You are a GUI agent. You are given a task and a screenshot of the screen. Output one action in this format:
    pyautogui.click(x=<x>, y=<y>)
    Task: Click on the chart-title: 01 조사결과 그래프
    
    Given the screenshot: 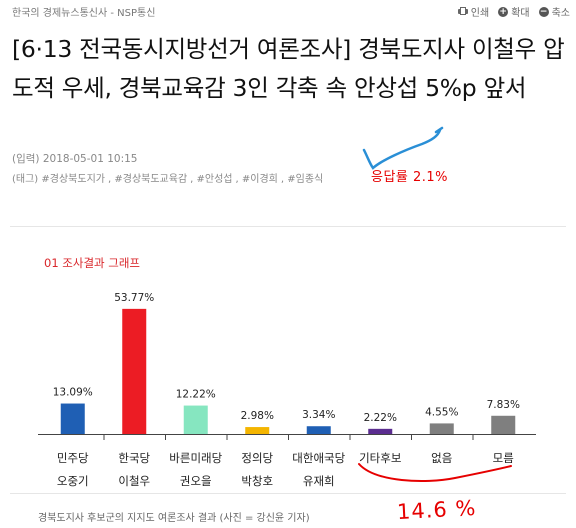 What is the action you would take?
    pyautogui.click(x=92, y=263)
    